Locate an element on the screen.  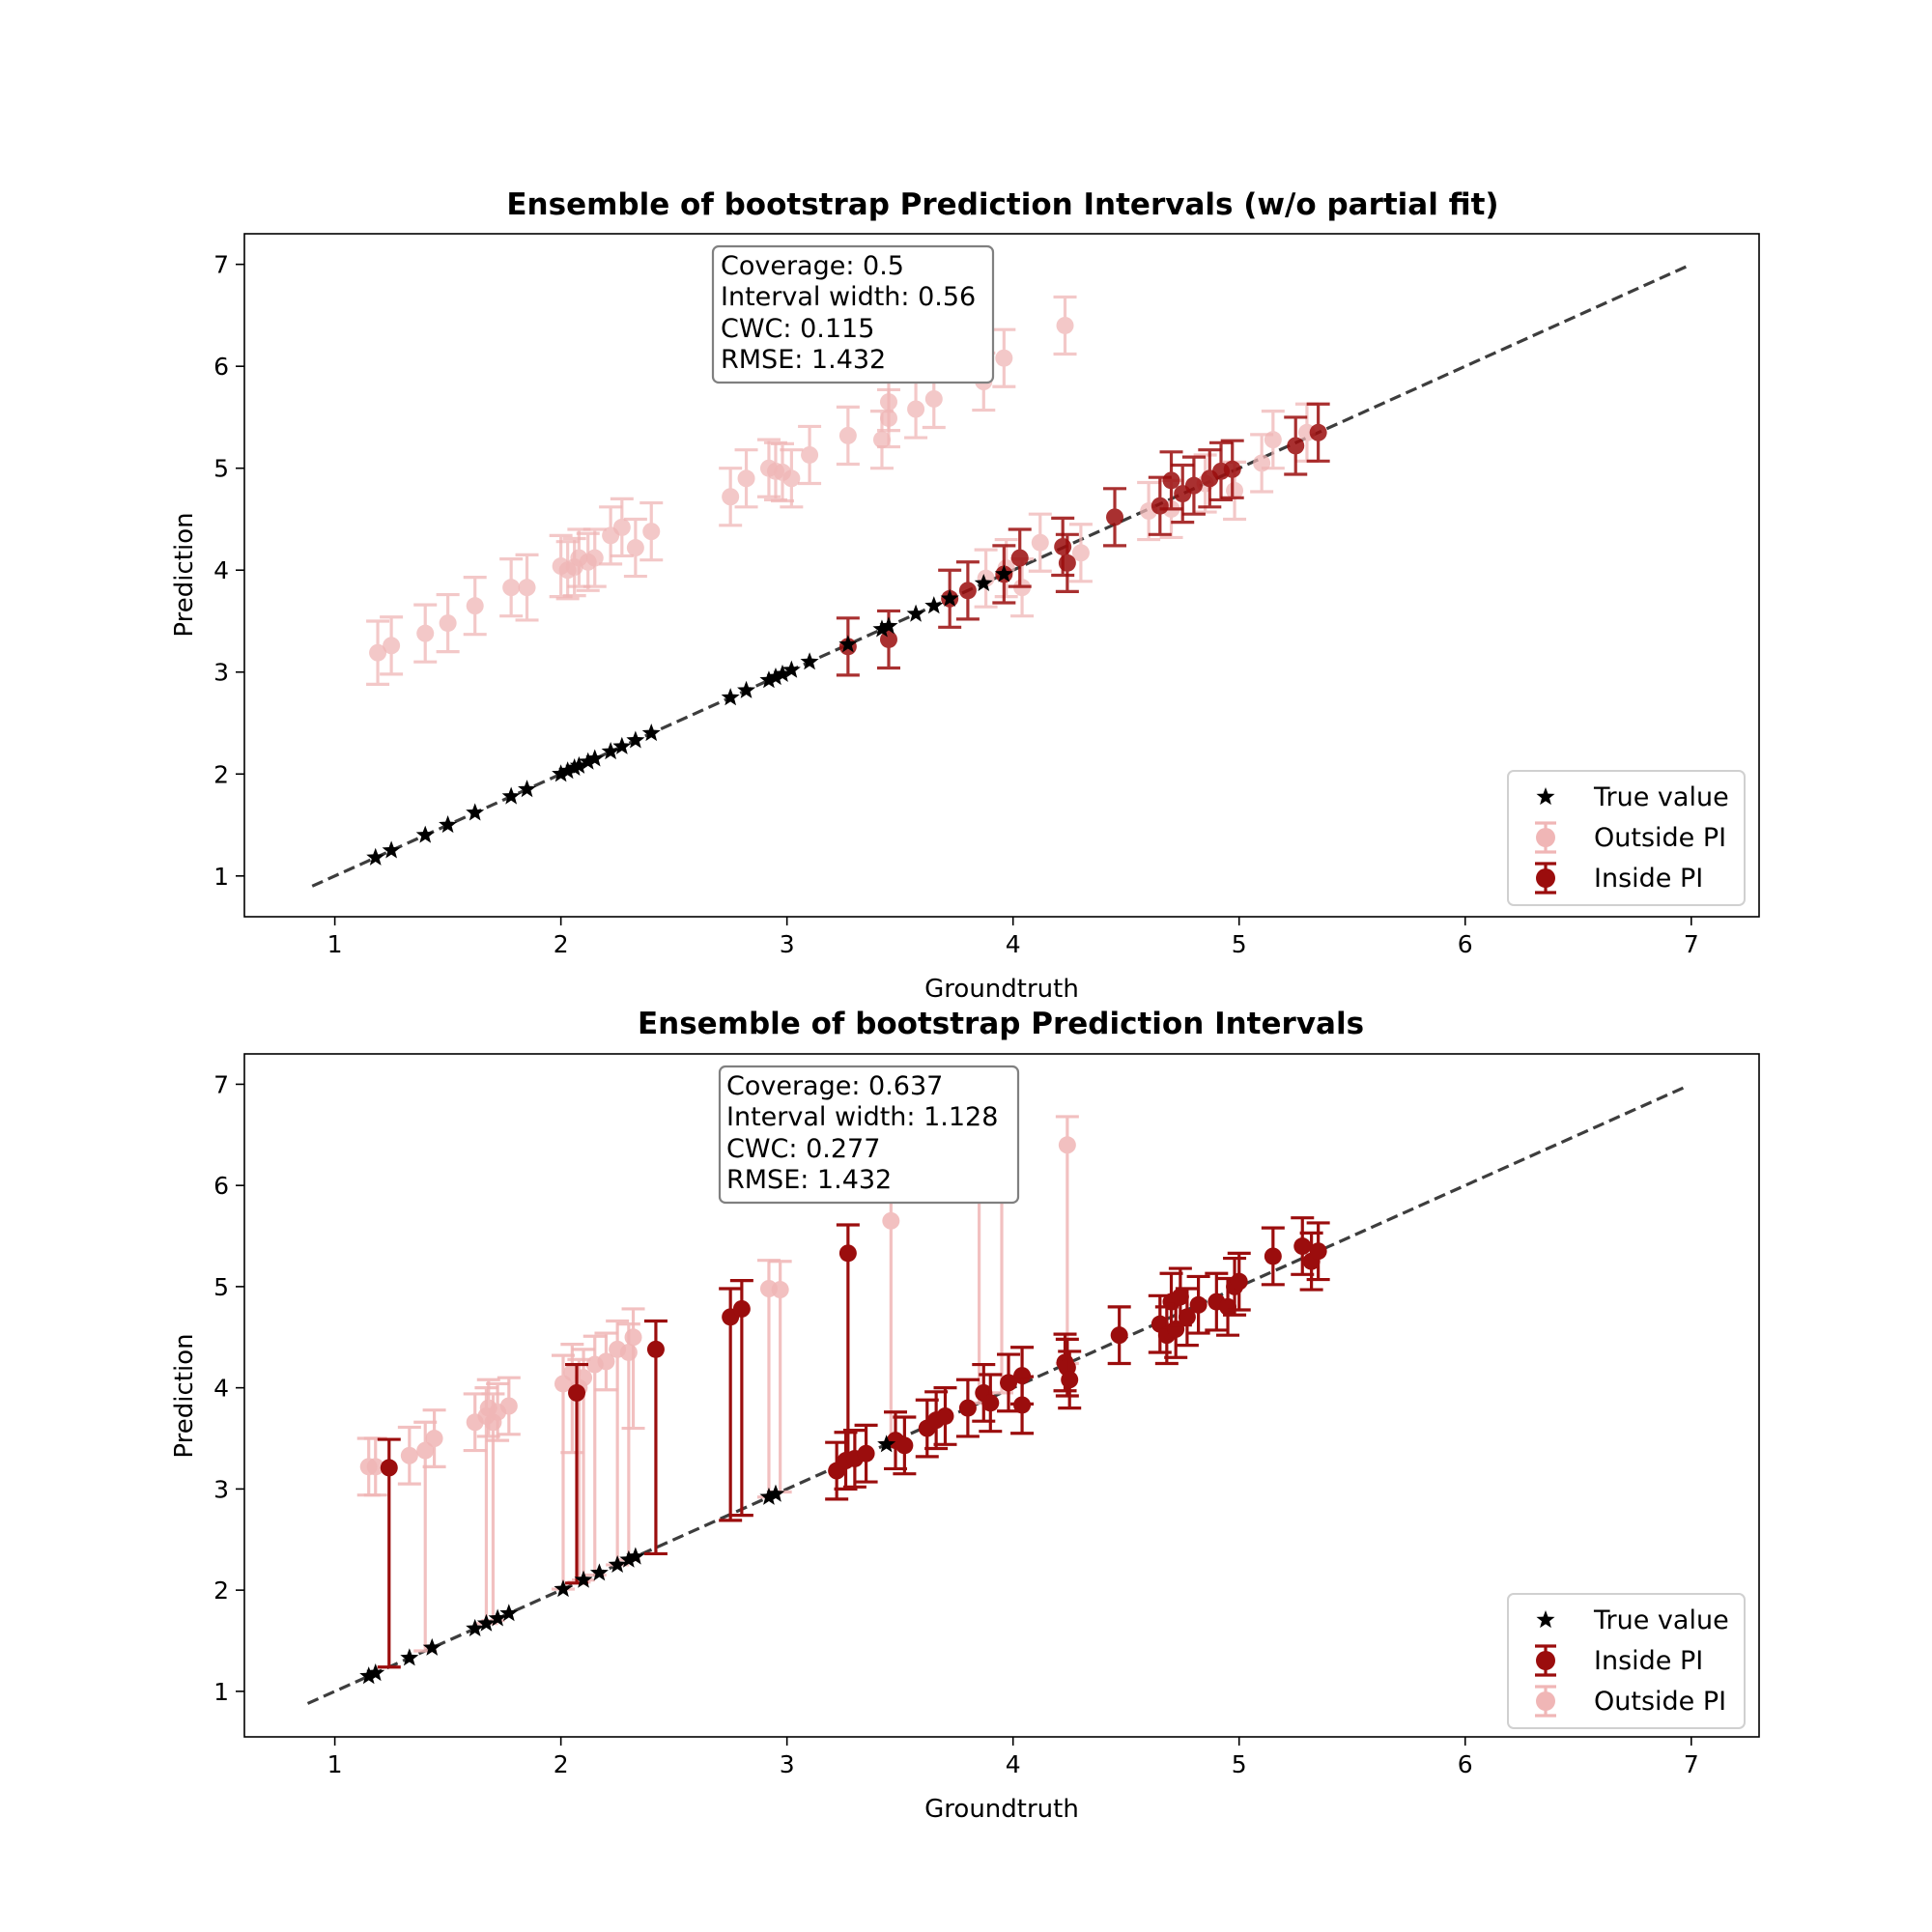
legend-entry-inside-pi: Inside PI is located at coordinates (1619, 1660).